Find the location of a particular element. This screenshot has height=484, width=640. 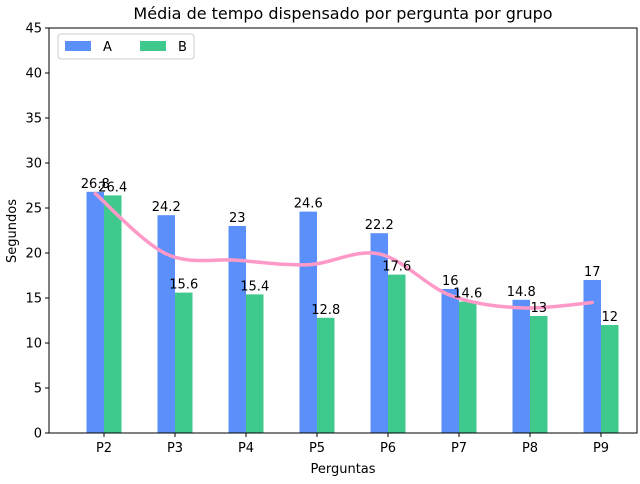

bar-a-p3 is located at coordinates (166, 324).